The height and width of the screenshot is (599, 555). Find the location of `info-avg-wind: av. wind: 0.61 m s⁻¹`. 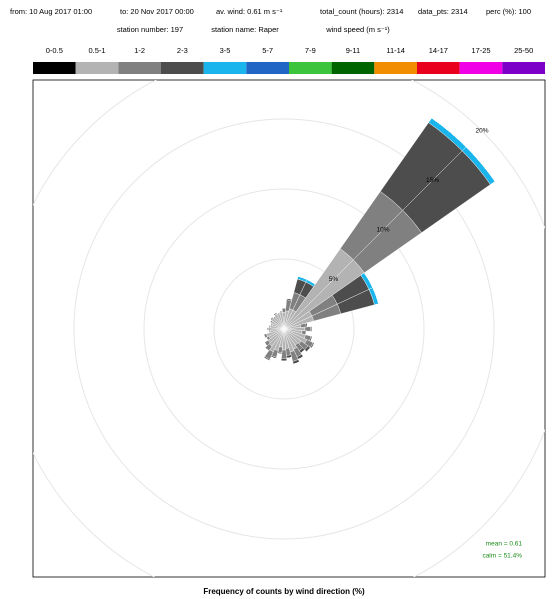

info-avg-wind: av. wind: 0.61 m s⁻¹ is located at coordinates (249, 11).